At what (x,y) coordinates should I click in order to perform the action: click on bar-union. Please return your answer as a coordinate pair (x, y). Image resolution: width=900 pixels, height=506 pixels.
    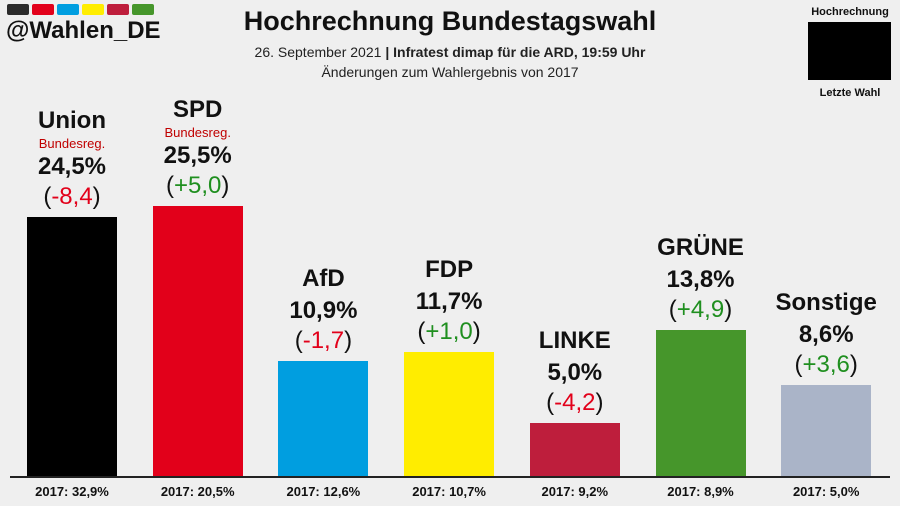
    Looking at the image, I should click on (72, 346).